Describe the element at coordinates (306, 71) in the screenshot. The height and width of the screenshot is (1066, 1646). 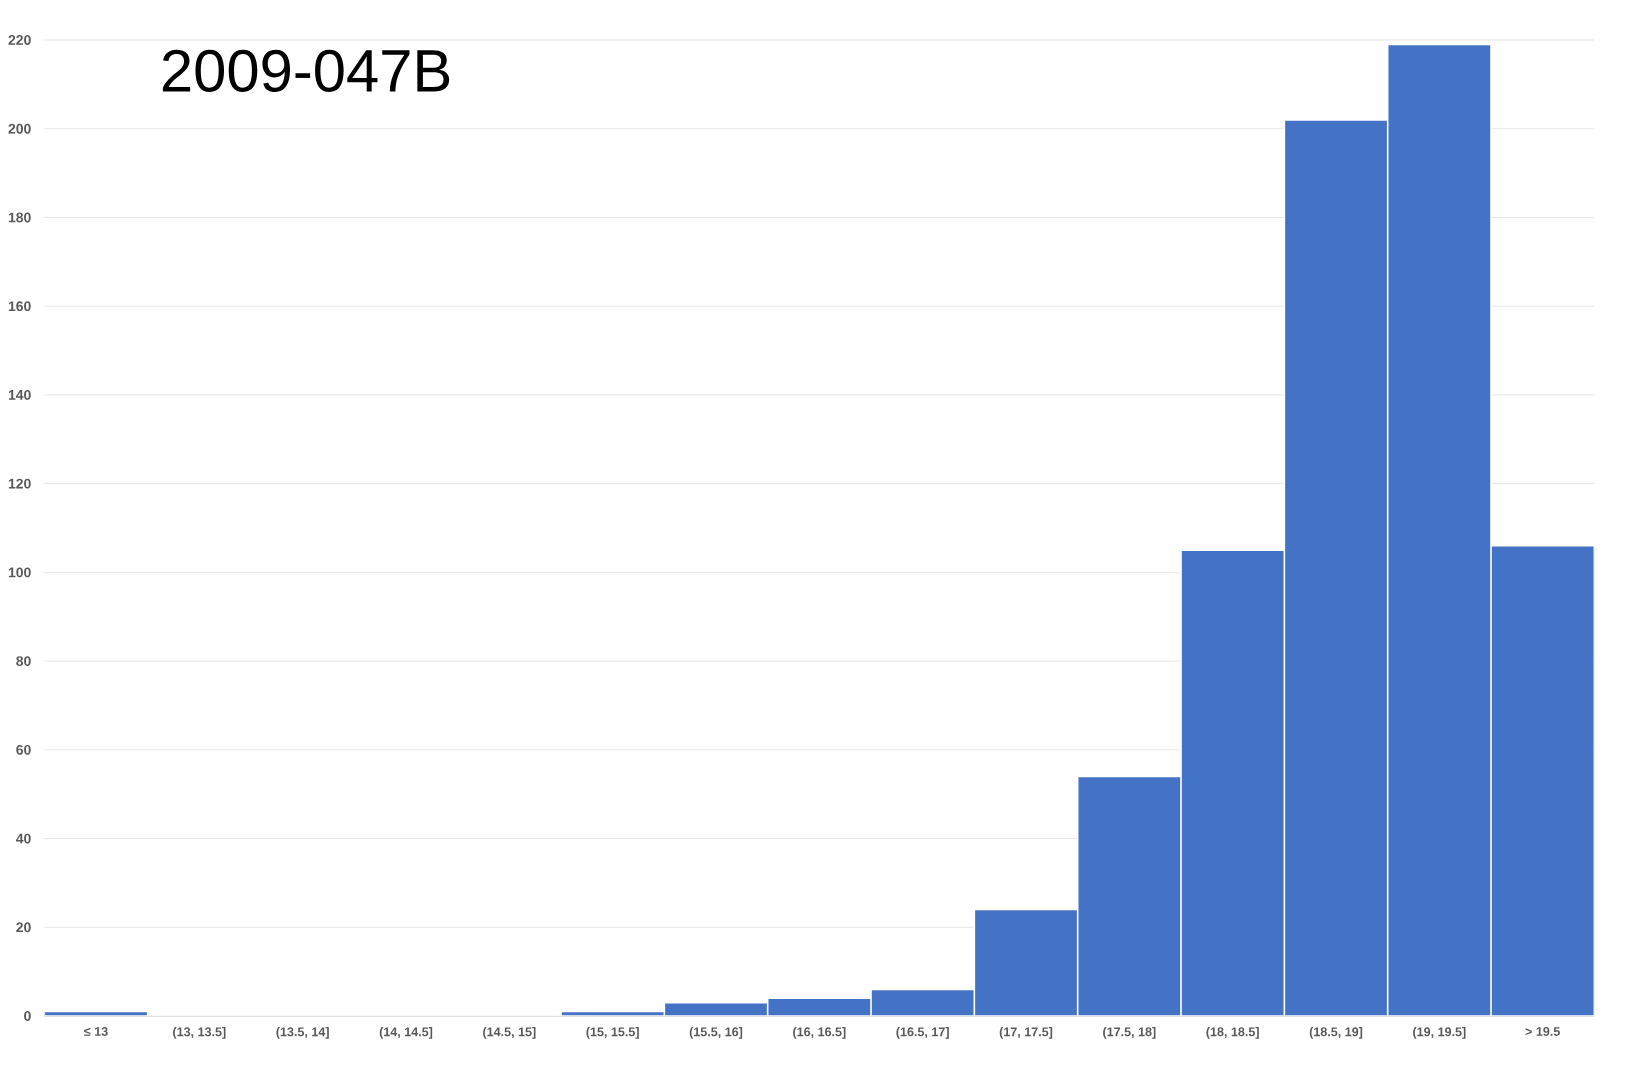
I see `chart-title: 2009-047B` at that location.